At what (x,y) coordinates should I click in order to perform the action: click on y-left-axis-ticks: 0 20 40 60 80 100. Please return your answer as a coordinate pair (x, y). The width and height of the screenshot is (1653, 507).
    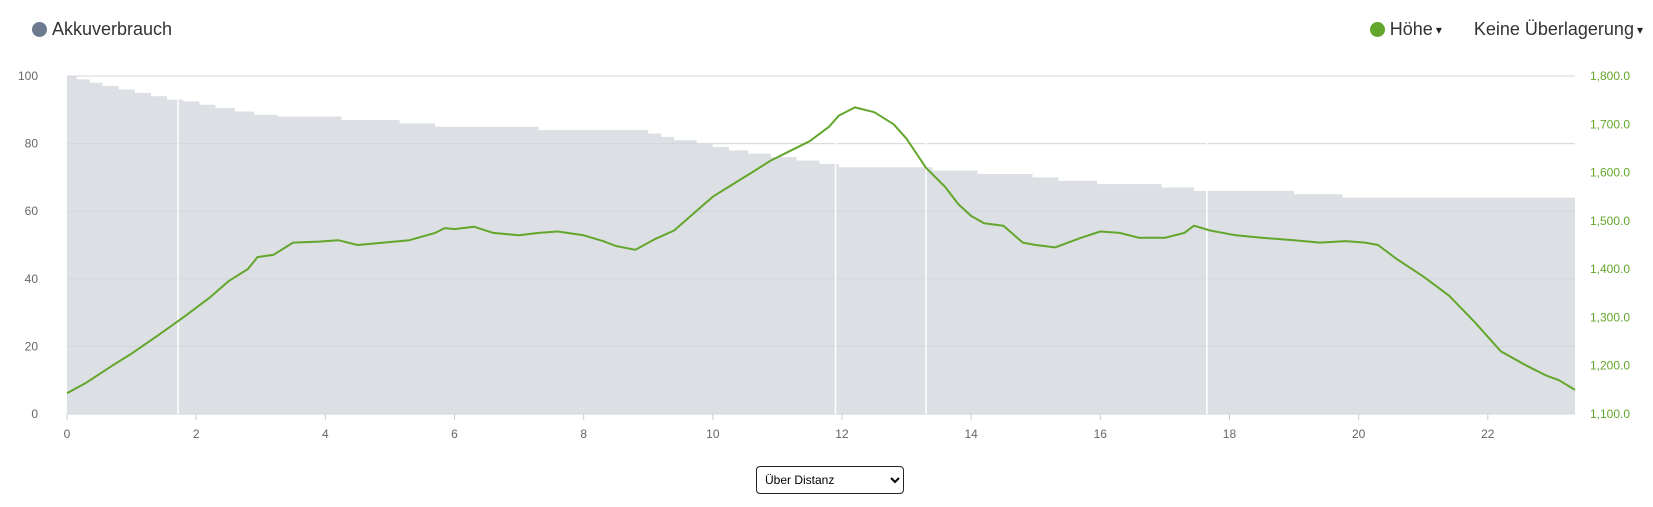
    Looking at the image, I should click on (28, 245).